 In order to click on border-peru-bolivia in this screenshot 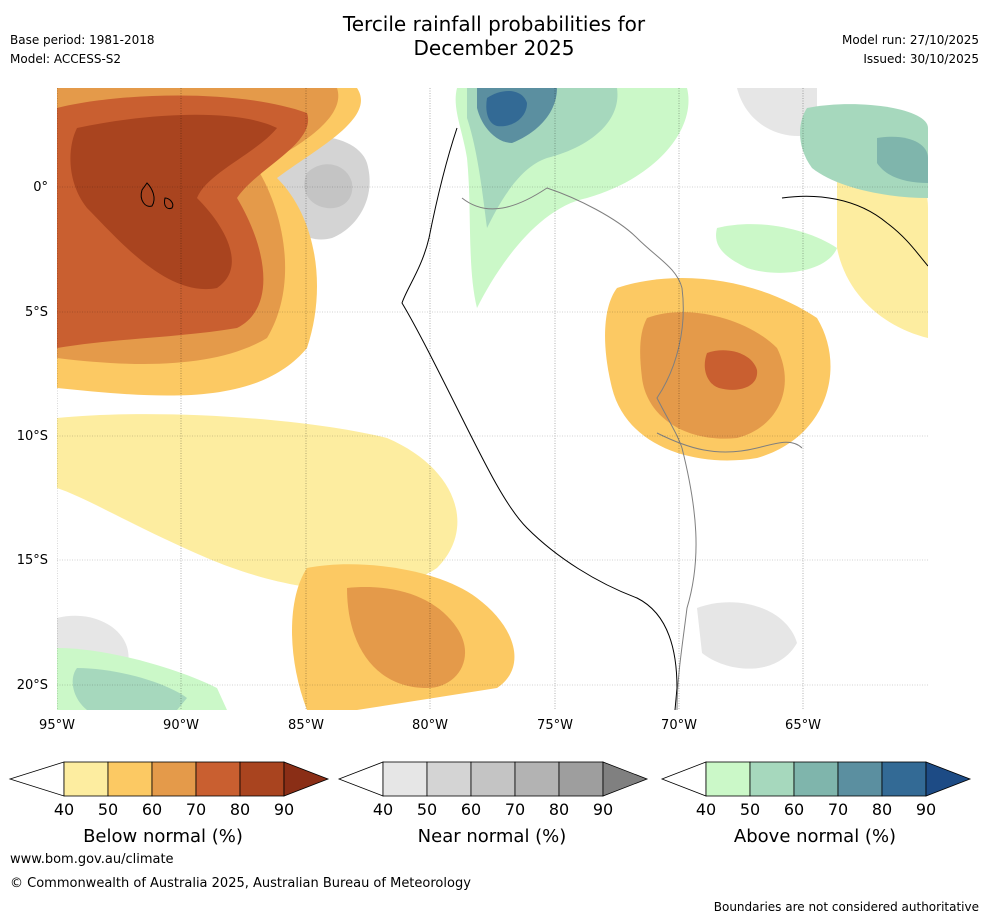, I will do `click(686, 578)`.